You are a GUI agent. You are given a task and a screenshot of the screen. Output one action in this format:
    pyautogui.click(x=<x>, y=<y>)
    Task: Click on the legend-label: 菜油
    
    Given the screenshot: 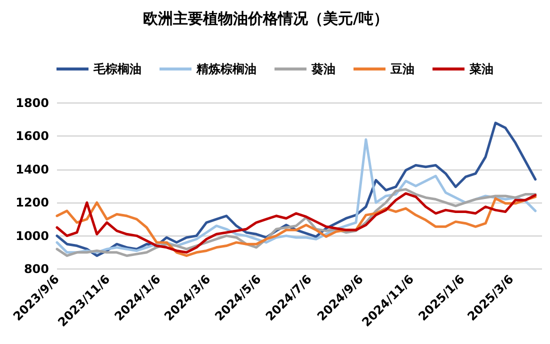 What is the action you would take?
    pyautogui.click(x=481, y=69)
    